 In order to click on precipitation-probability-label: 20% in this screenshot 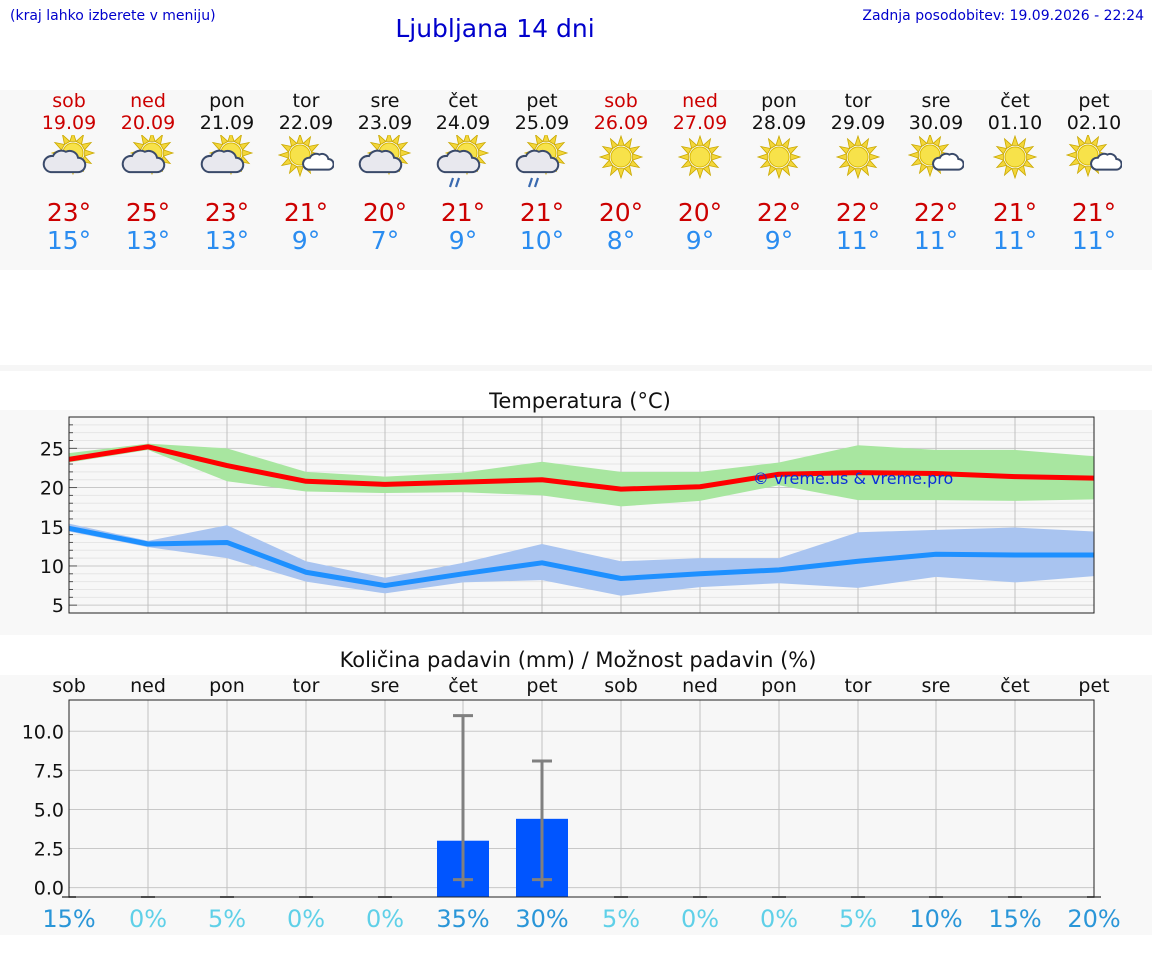, I will do `click(1093, 919)`.